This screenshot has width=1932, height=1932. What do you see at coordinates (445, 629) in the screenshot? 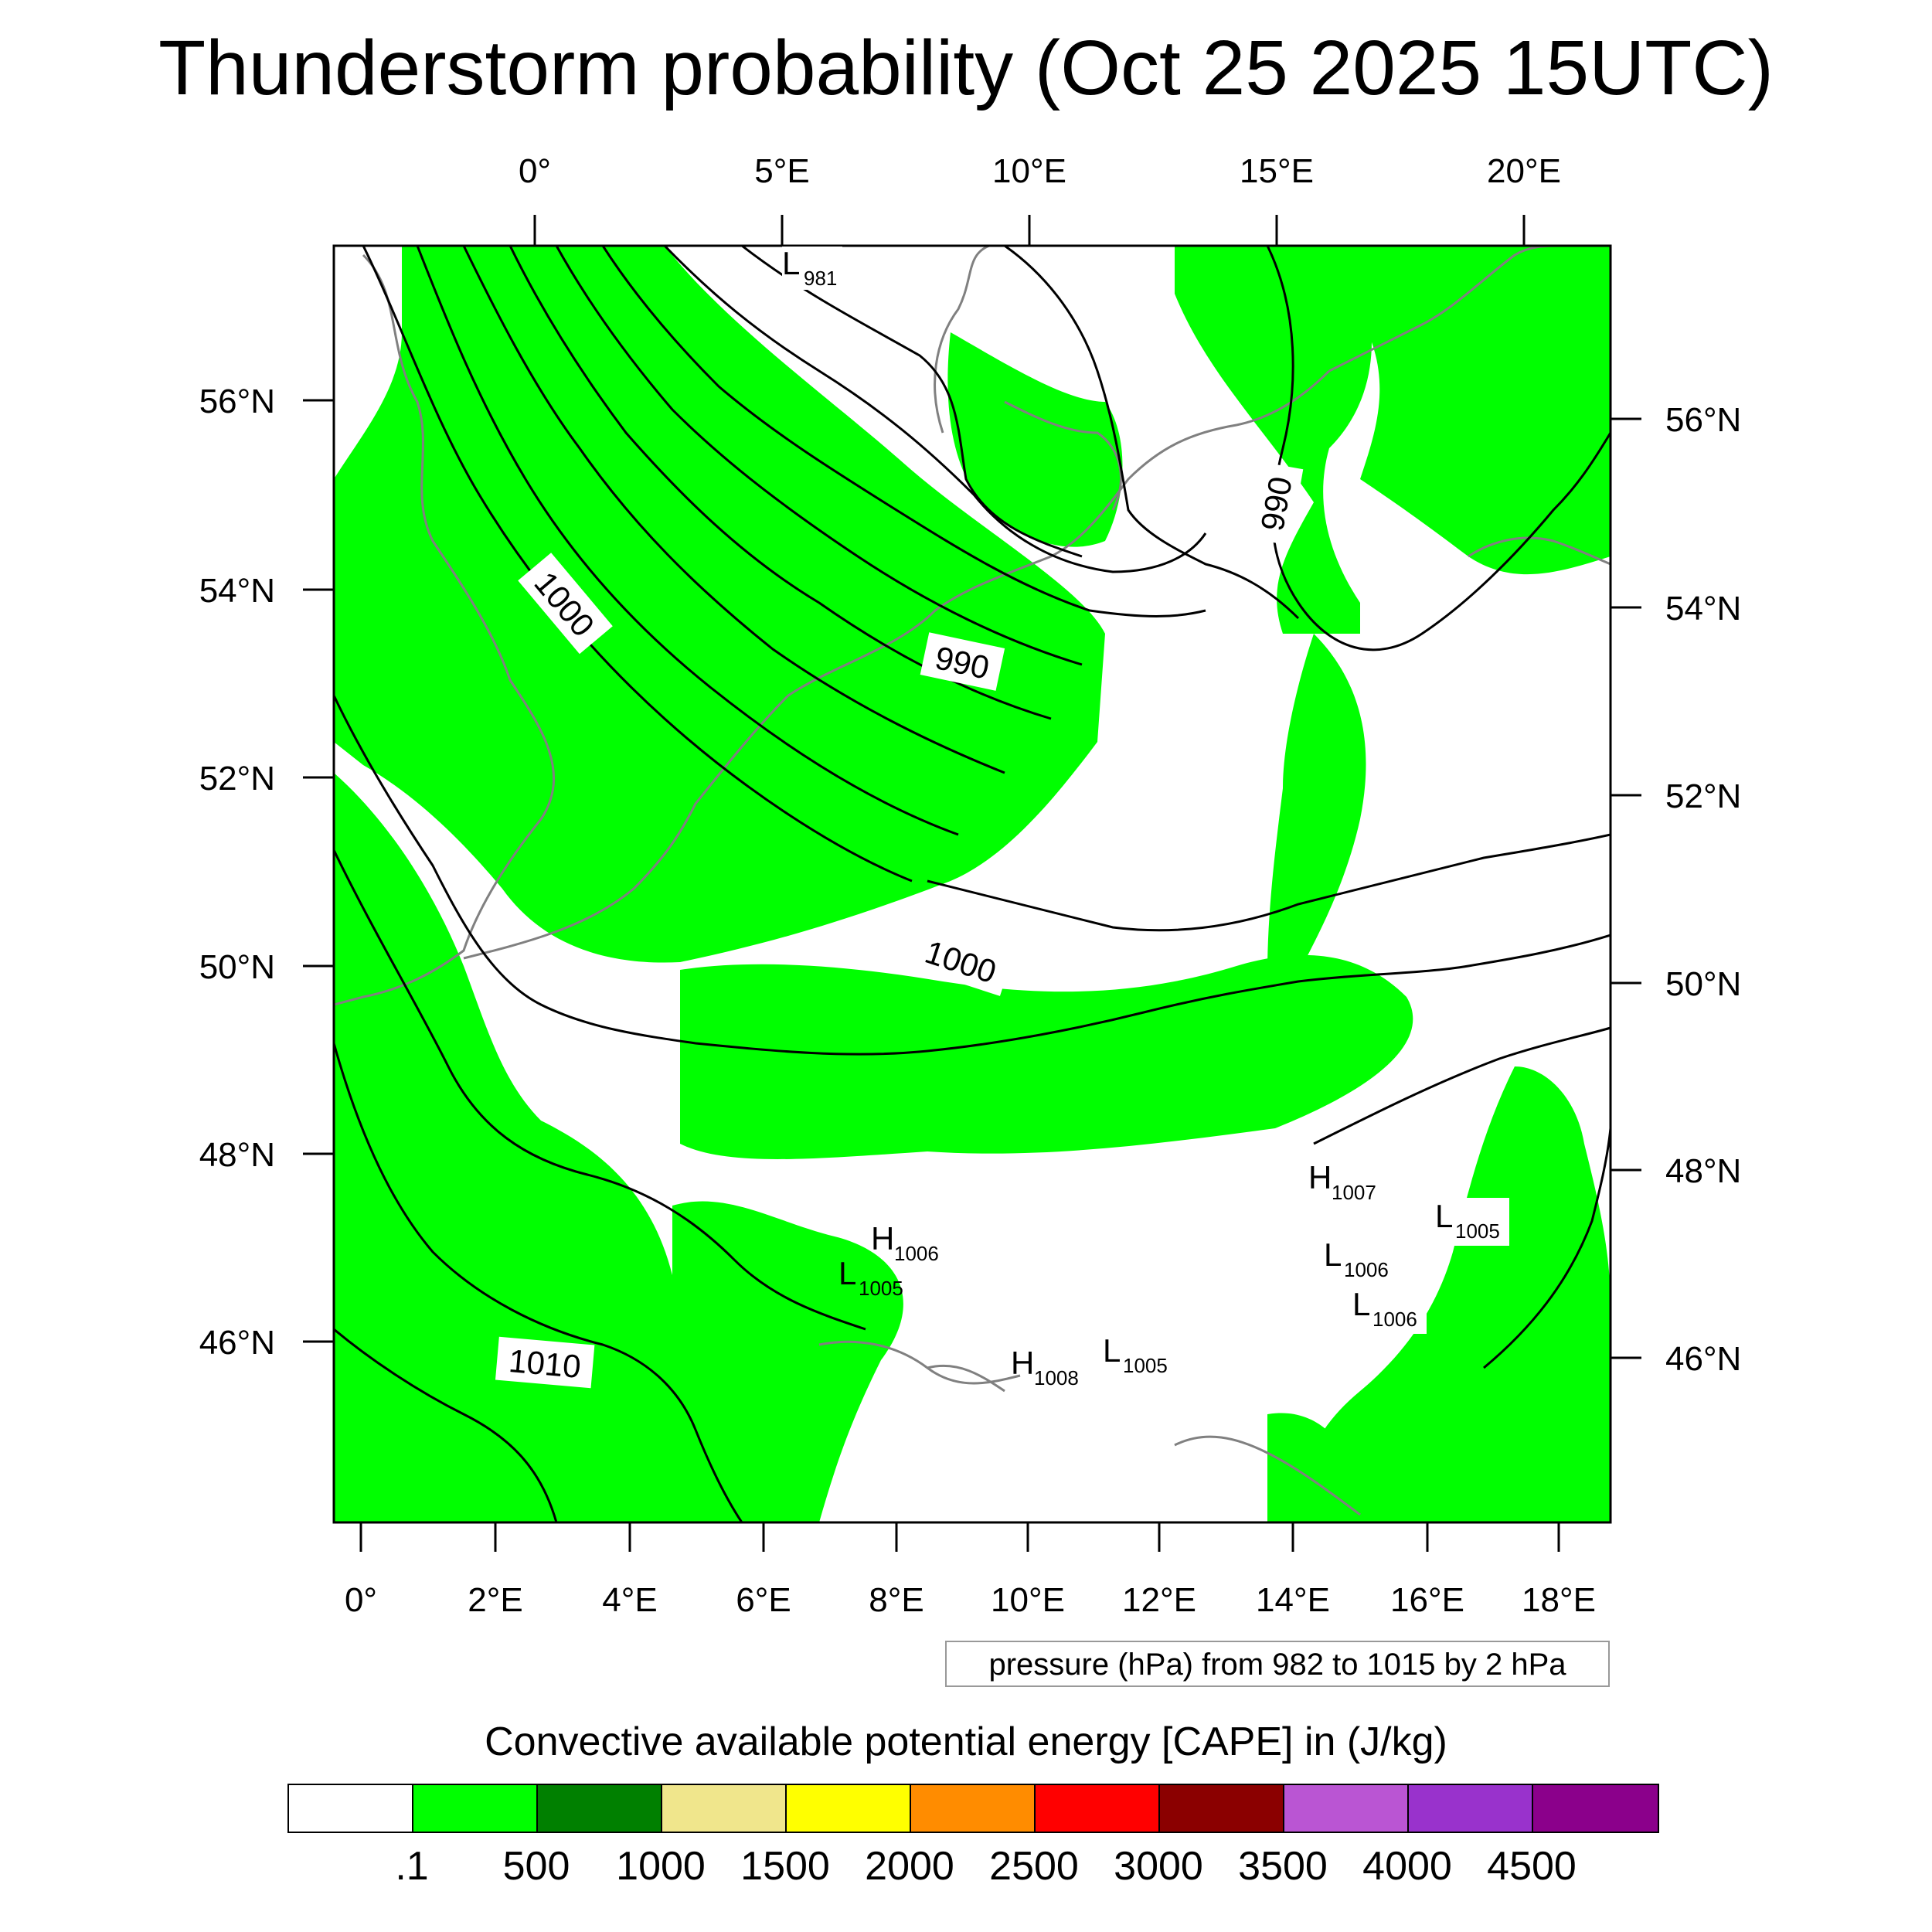
I see `coastline-britain` at bounding box center [445, 629].